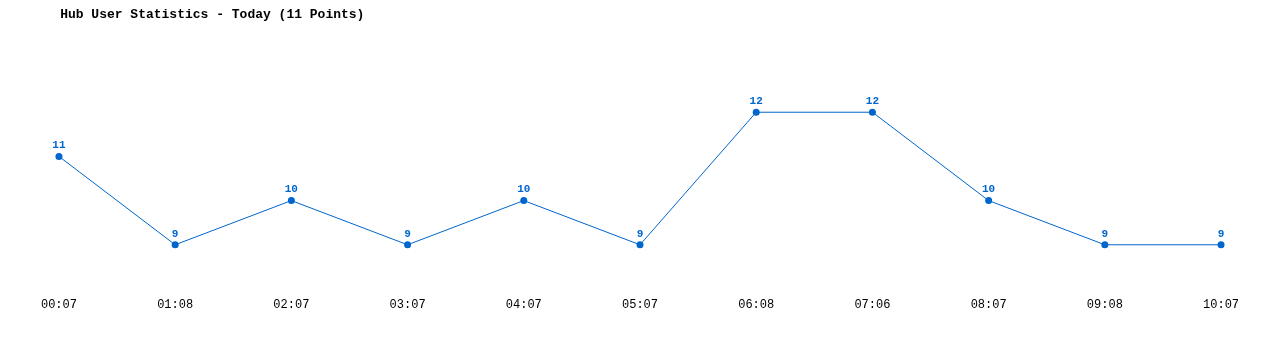 This screenshot has height=350, width=1280. What do you see at coordinates (212, 14) in the screenshot?
I see `chart-title: Hub User Statistics - Today (11 Points)` at bounding box center [212, 14].